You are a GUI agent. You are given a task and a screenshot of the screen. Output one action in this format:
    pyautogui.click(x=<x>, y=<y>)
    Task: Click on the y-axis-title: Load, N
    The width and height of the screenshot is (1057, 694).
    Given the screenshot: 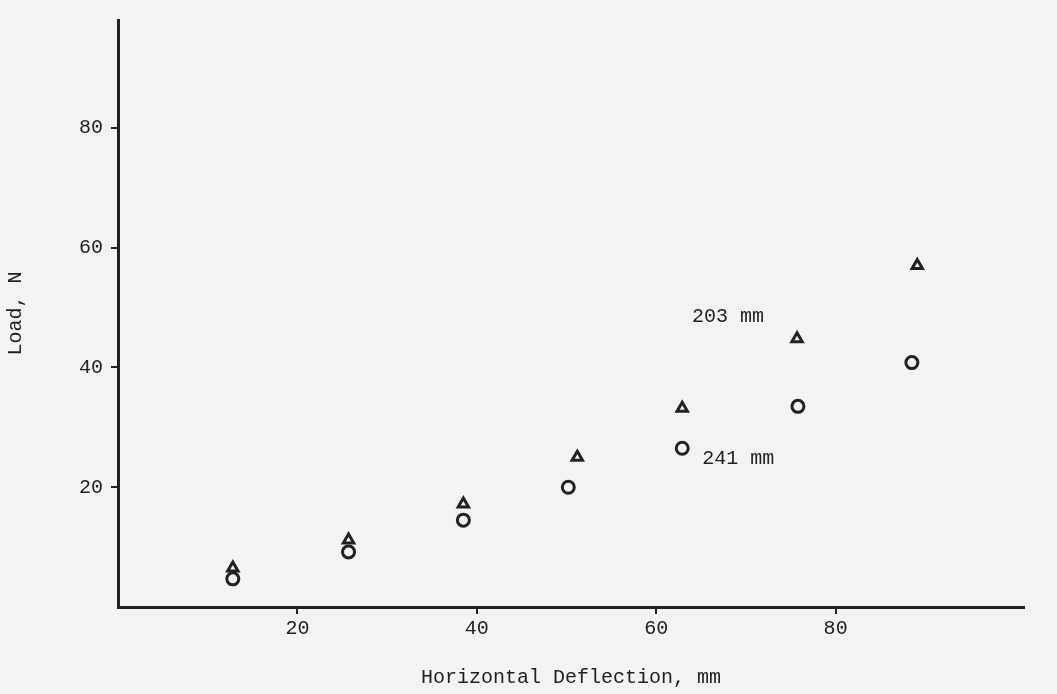 What is the action you would take?
    pyautogui.click(x=16, y=313)
    